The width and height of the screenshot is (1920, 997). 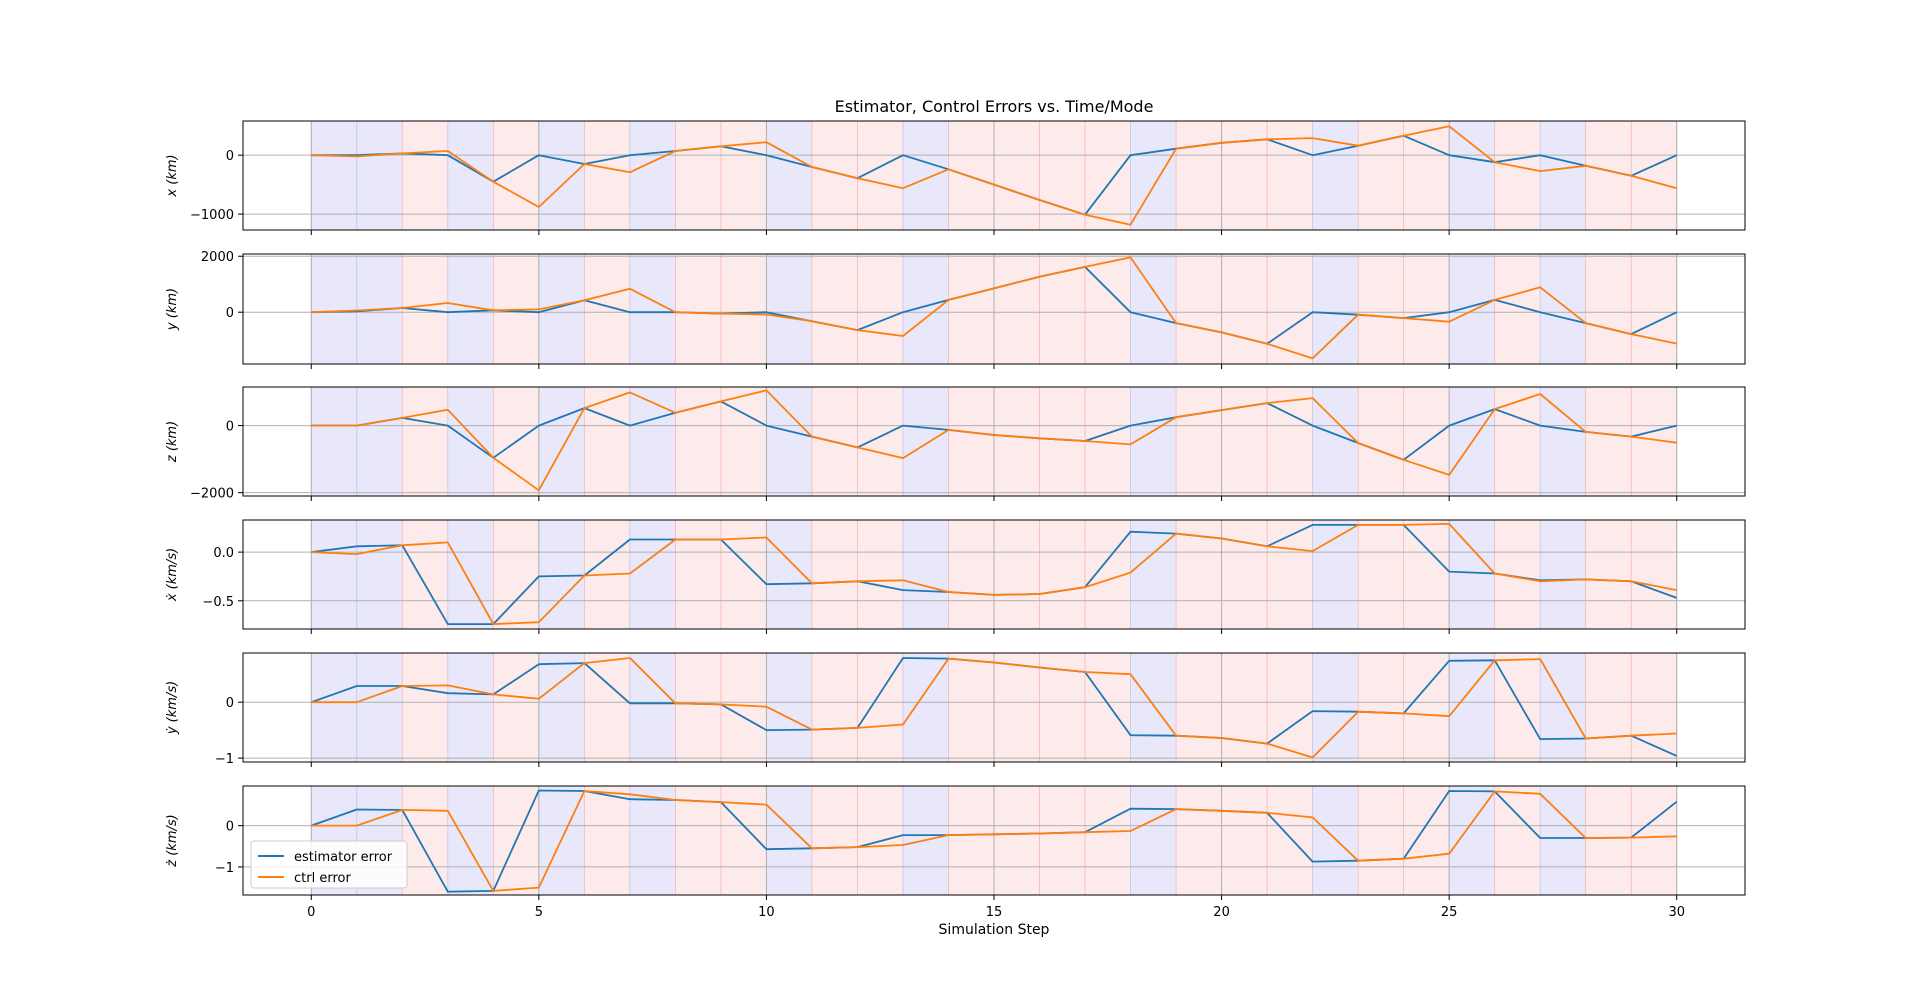 What do you see at coordinates (311, 912) in the screenshot?
I see `x-tick-label: 0` at bounding box center [311, 912].